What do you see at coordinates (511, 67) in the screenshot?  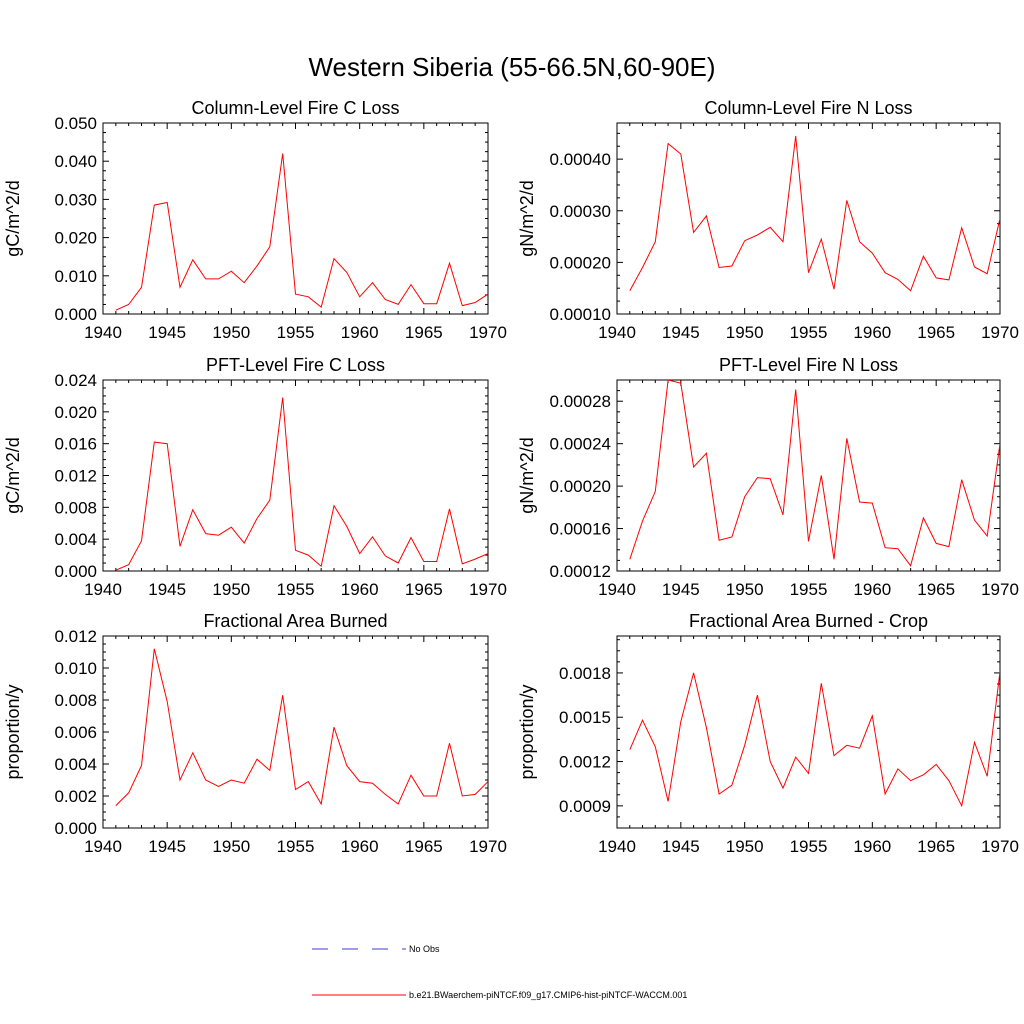 I see `figure-title: Western Siberia (55-66.5N,60-90E)` at bounding box center [511, 67].